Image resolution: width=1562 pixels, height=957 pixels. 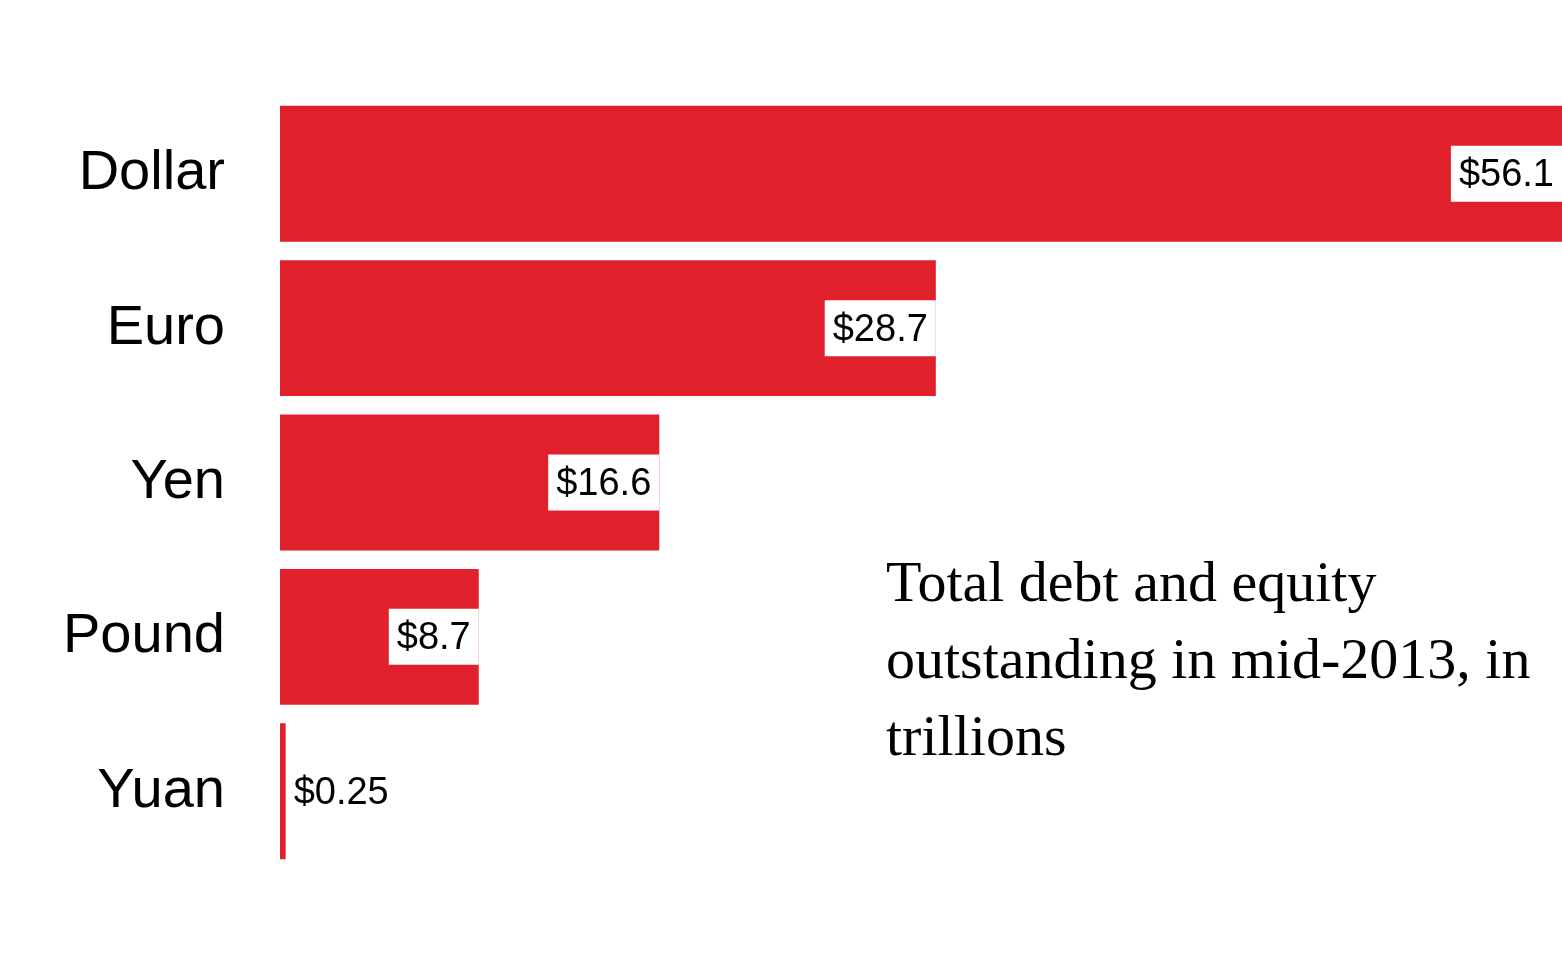 What do you see at coordinates (161, 787) in the screenshot?
I see `y-tick-label: Yuan` at bounding box center [161, 787].